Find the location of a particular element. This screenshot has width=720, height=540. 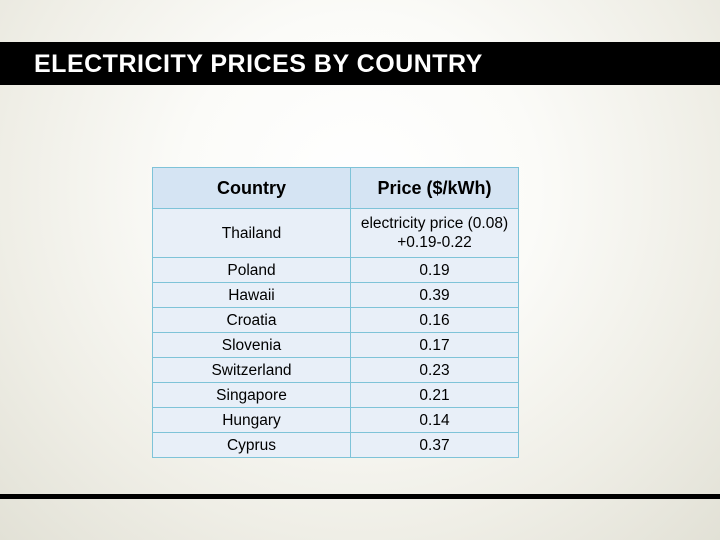

cell-price: 0.17 is located at coordinates (434, 345).